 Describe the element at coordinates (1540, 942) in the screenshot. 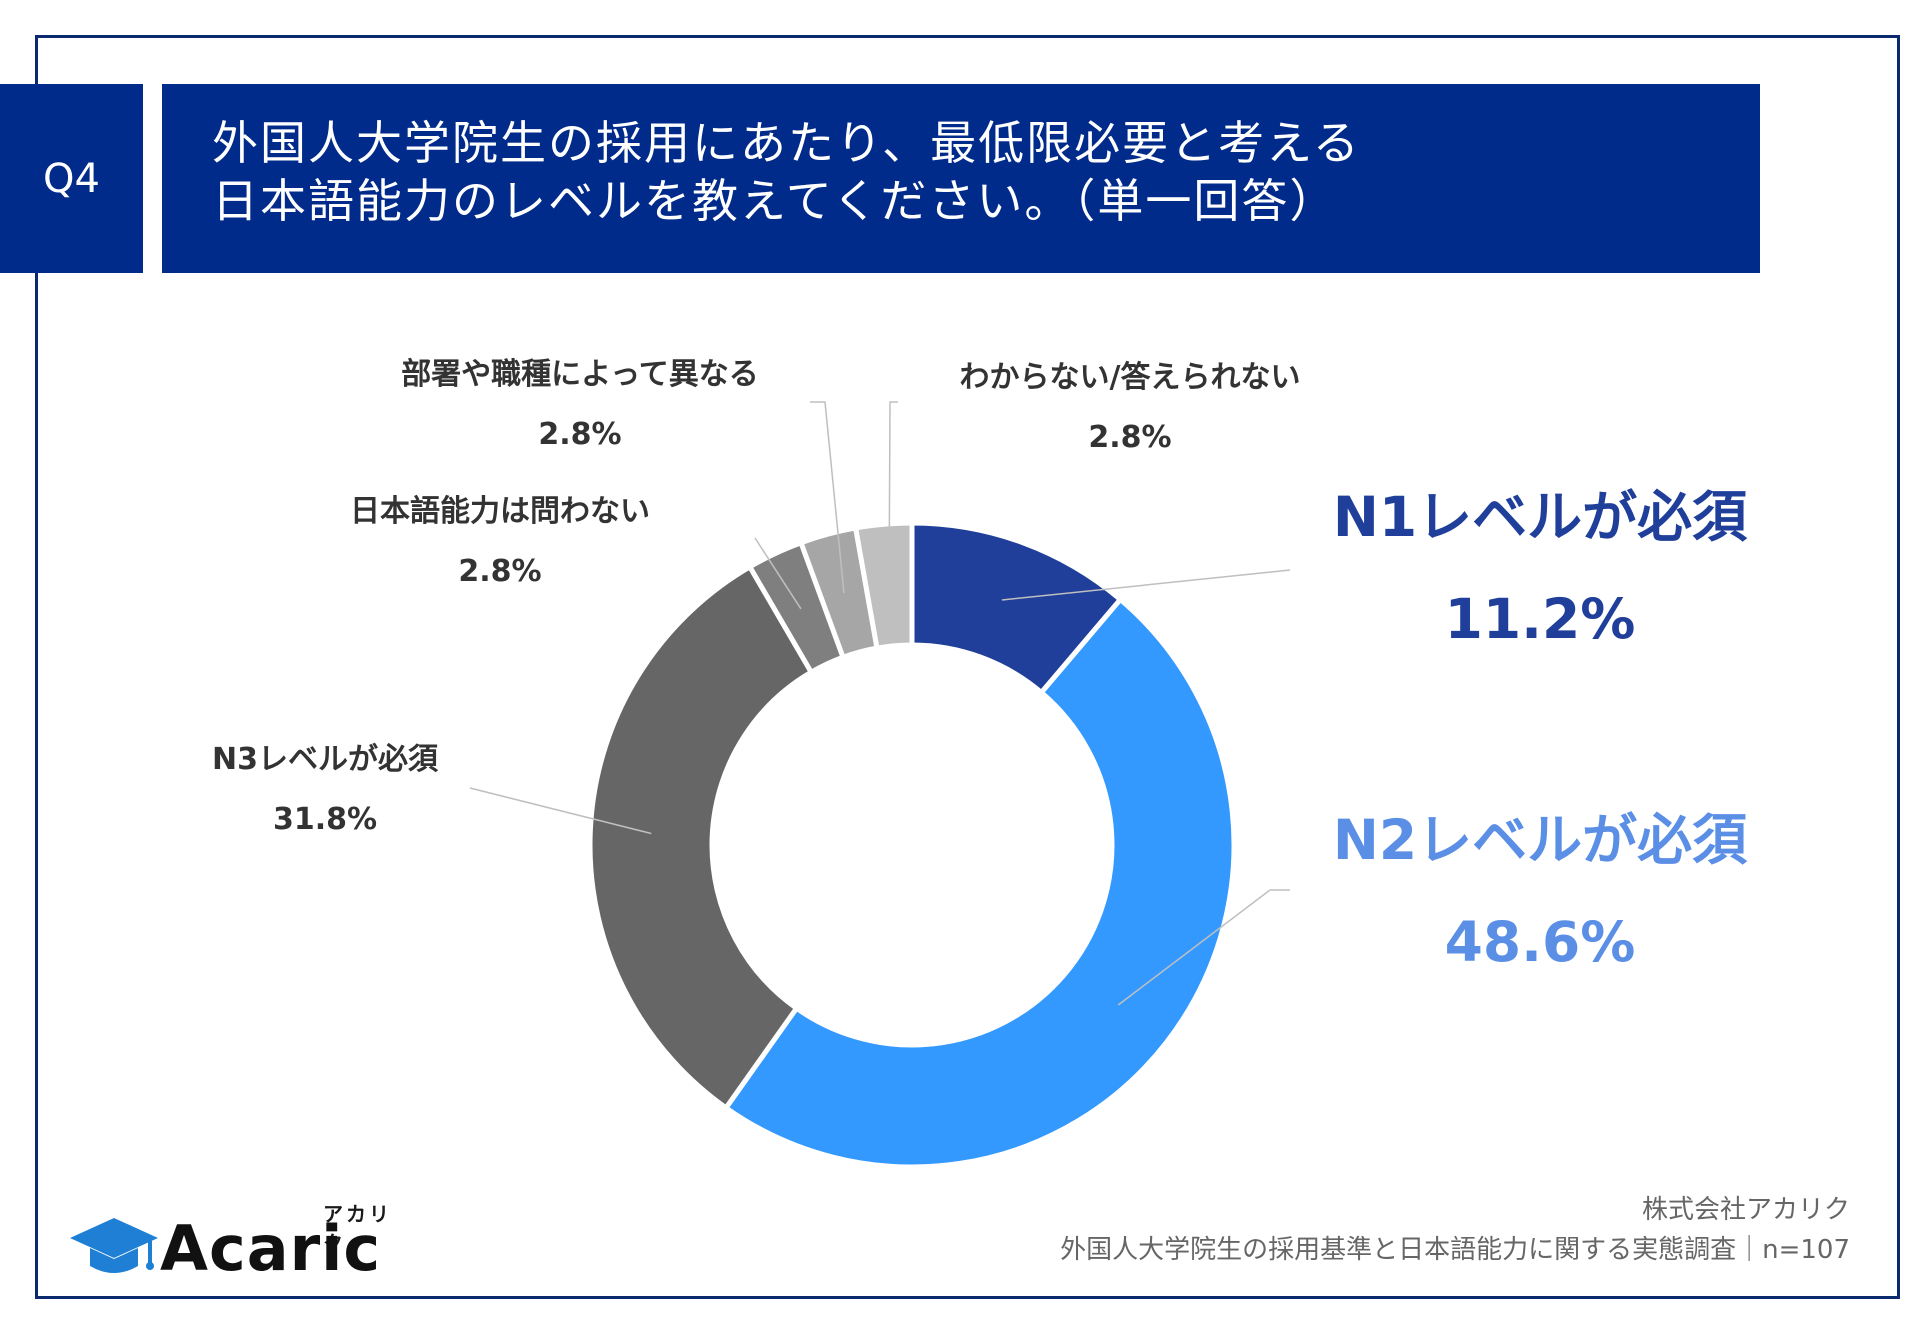

I see `label-n2-value: 48.6%` at that location.